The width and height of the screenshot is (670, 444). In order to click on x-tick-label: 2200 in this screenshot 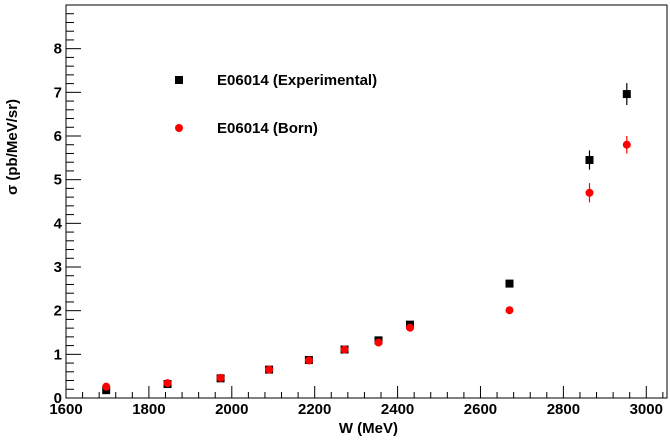, I will do `click(314, 409)`.